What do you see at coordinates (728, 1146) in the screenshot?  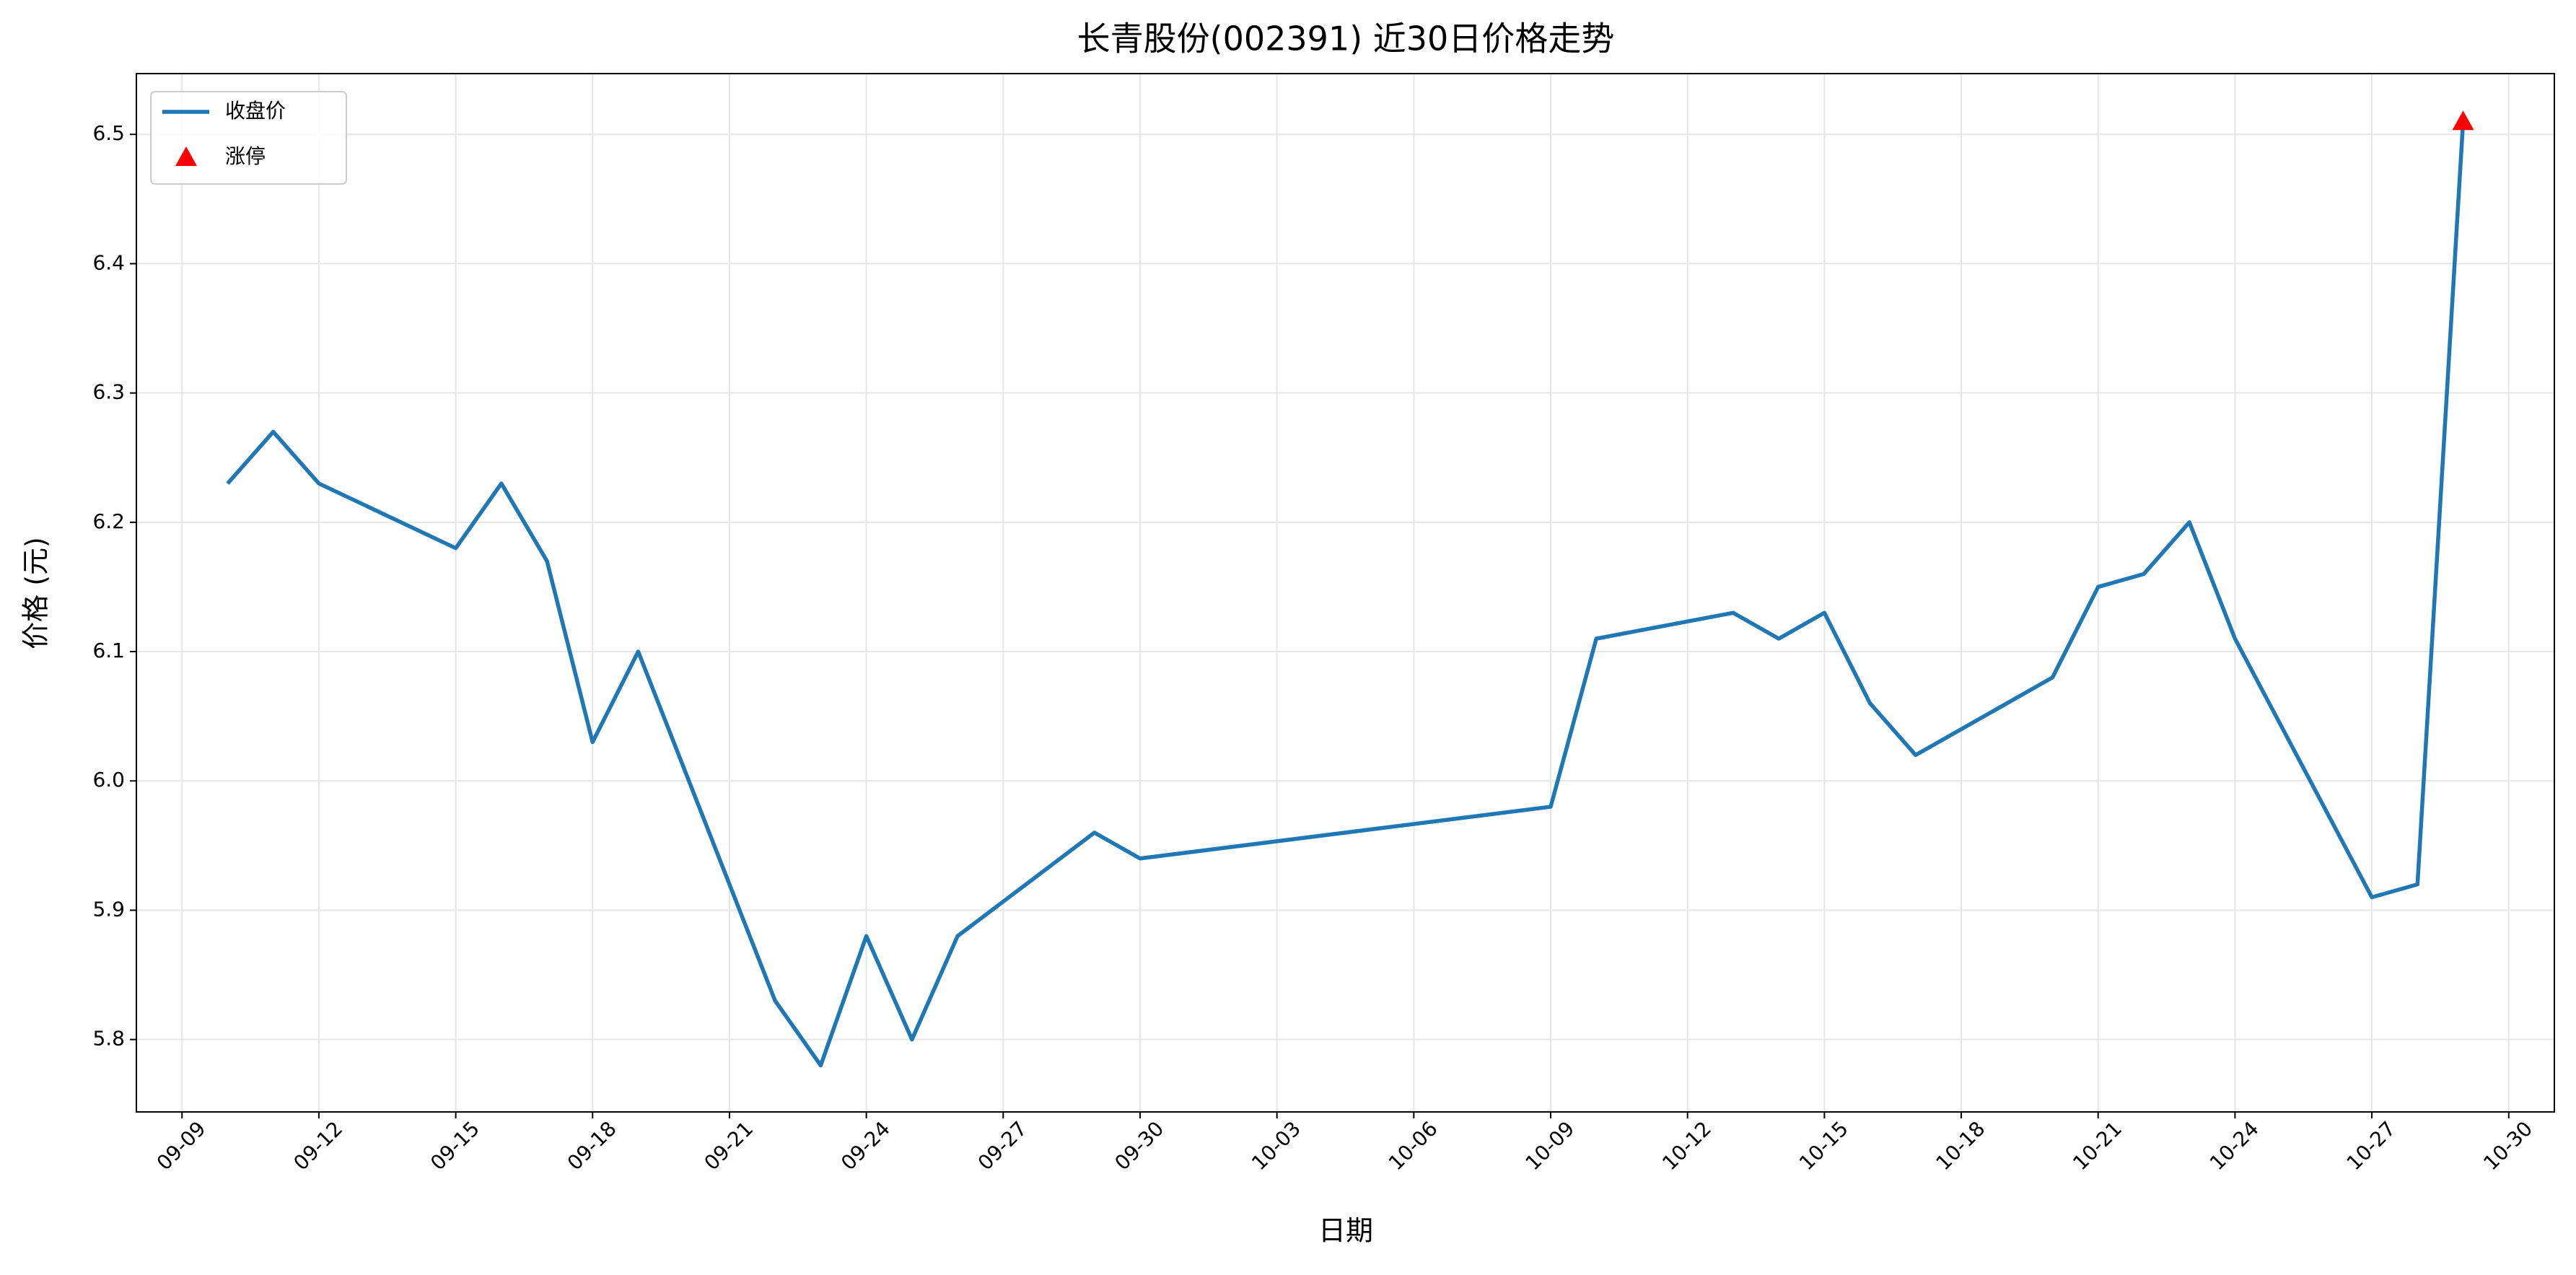 I see `x-tick-label: 09-21` at bounding box center [728, 1146].